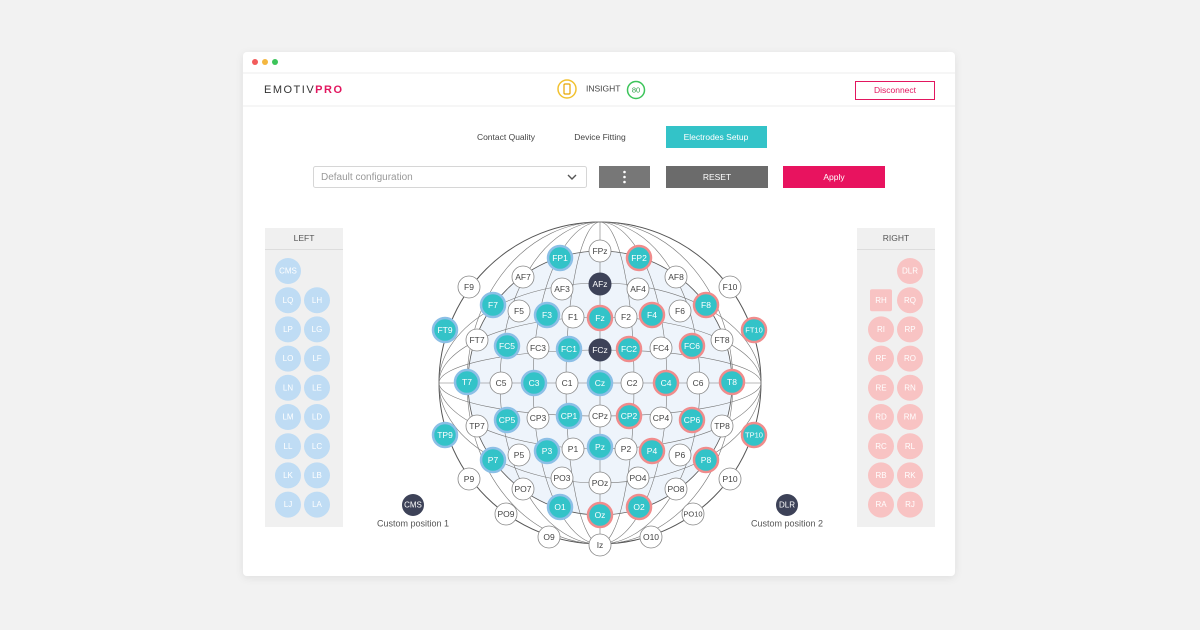  I want to click on electrode-slot-label: CMS, so click(288, 271).